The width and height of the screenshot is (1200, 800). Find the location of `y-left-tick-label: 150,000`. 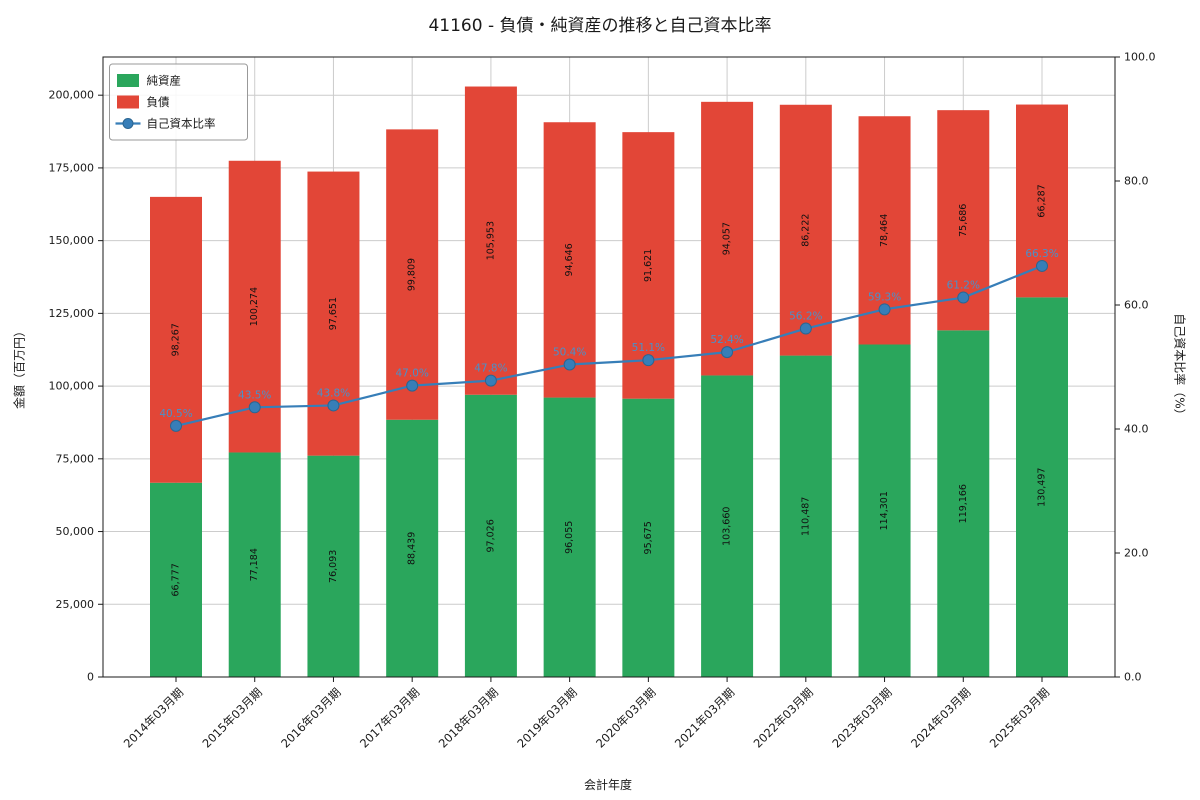

y-left-tick-label: 150,000 is located at coordinates (72, 240).